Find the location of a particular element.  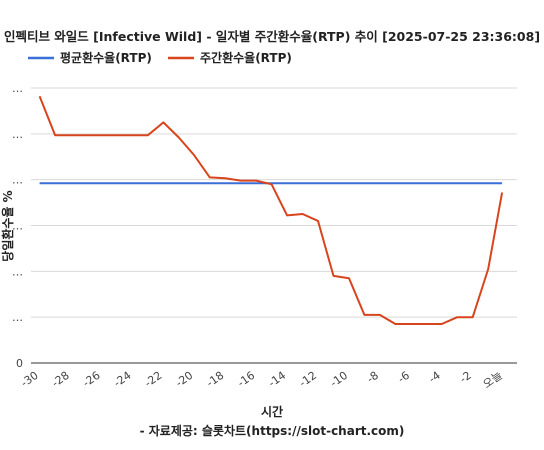

legend-label-weekly: 주간환수율(RTP) is located at coordinates (246, 57).